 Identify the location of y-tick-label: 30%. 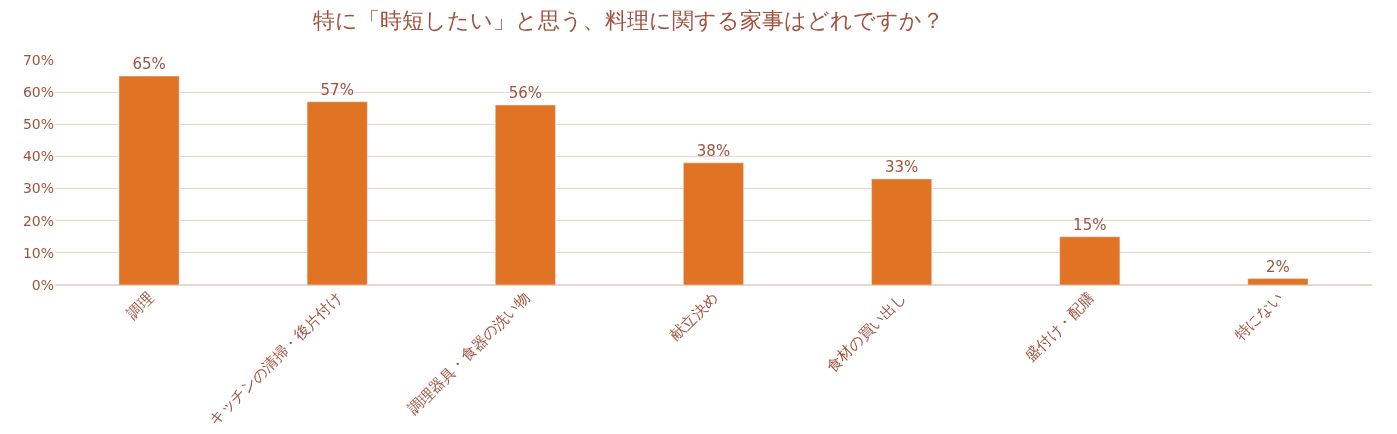
(38, 188).